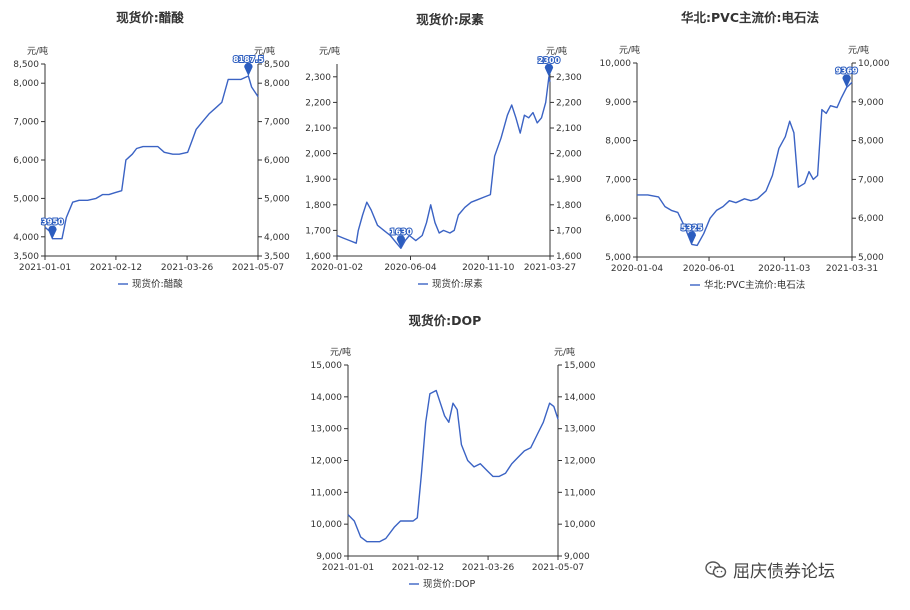 Image resolution: width=910 pixels, height=610 pixels. I want to click on min-marker: 5325, so click(692, 233).